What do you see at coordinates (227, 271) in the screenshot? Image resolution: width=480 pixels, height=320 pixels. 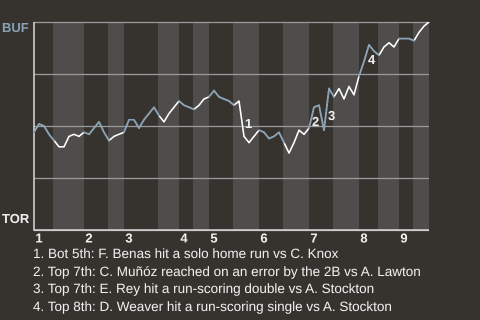 I see `text: 2. Top 7th: C. Muñóz reached on an error by the 2B vs A. Lawton` at bounding box center [227, 271].